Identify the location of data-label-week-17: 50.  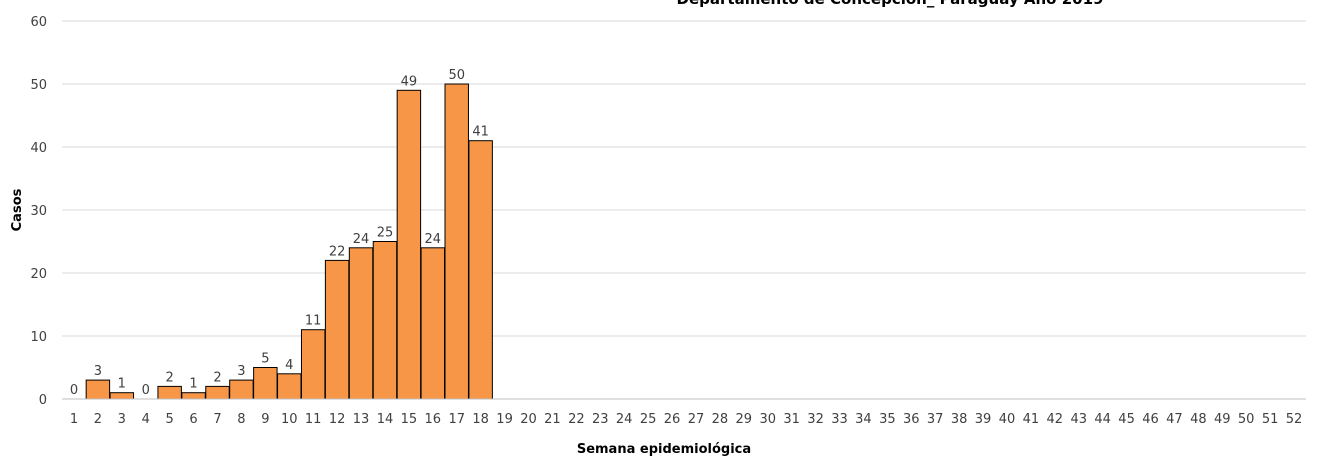
(456, 75).